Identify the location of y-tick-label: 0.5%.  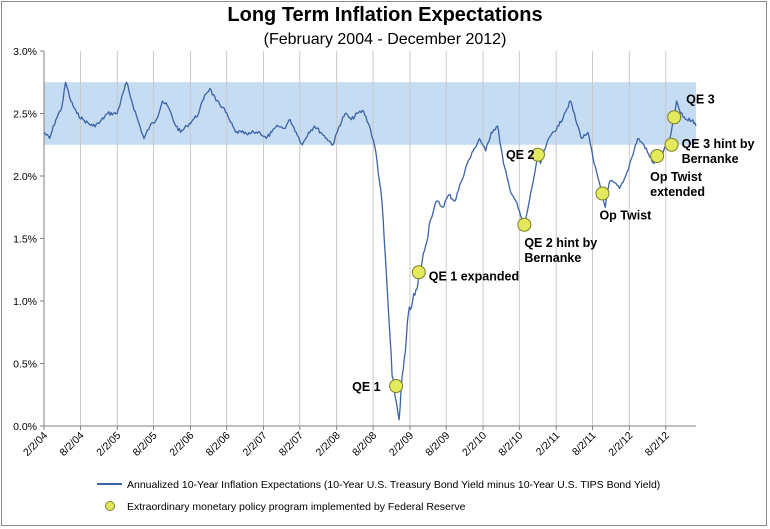
(25, 365).